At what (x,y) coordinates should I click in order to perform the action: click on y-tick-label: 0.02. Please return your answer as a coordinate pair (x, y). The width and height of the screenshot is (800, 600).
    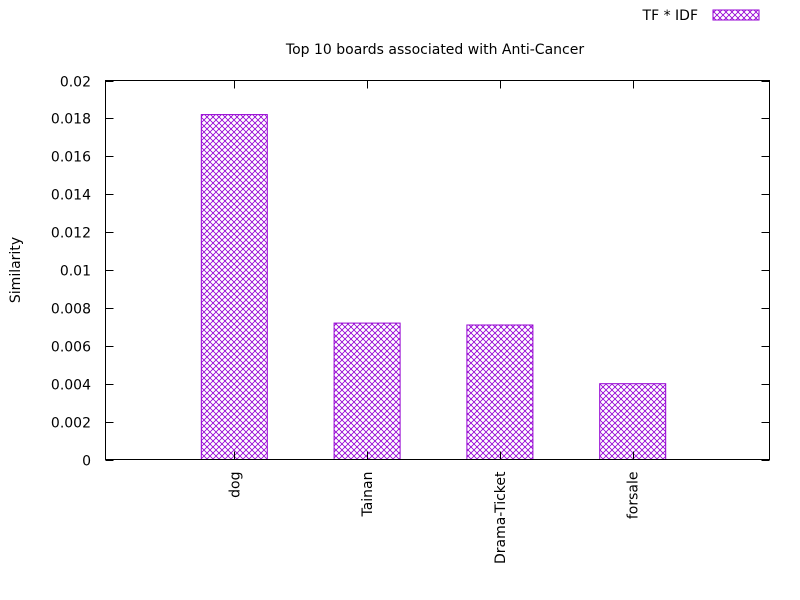
    Looking at the image, I should click on (75, 83).